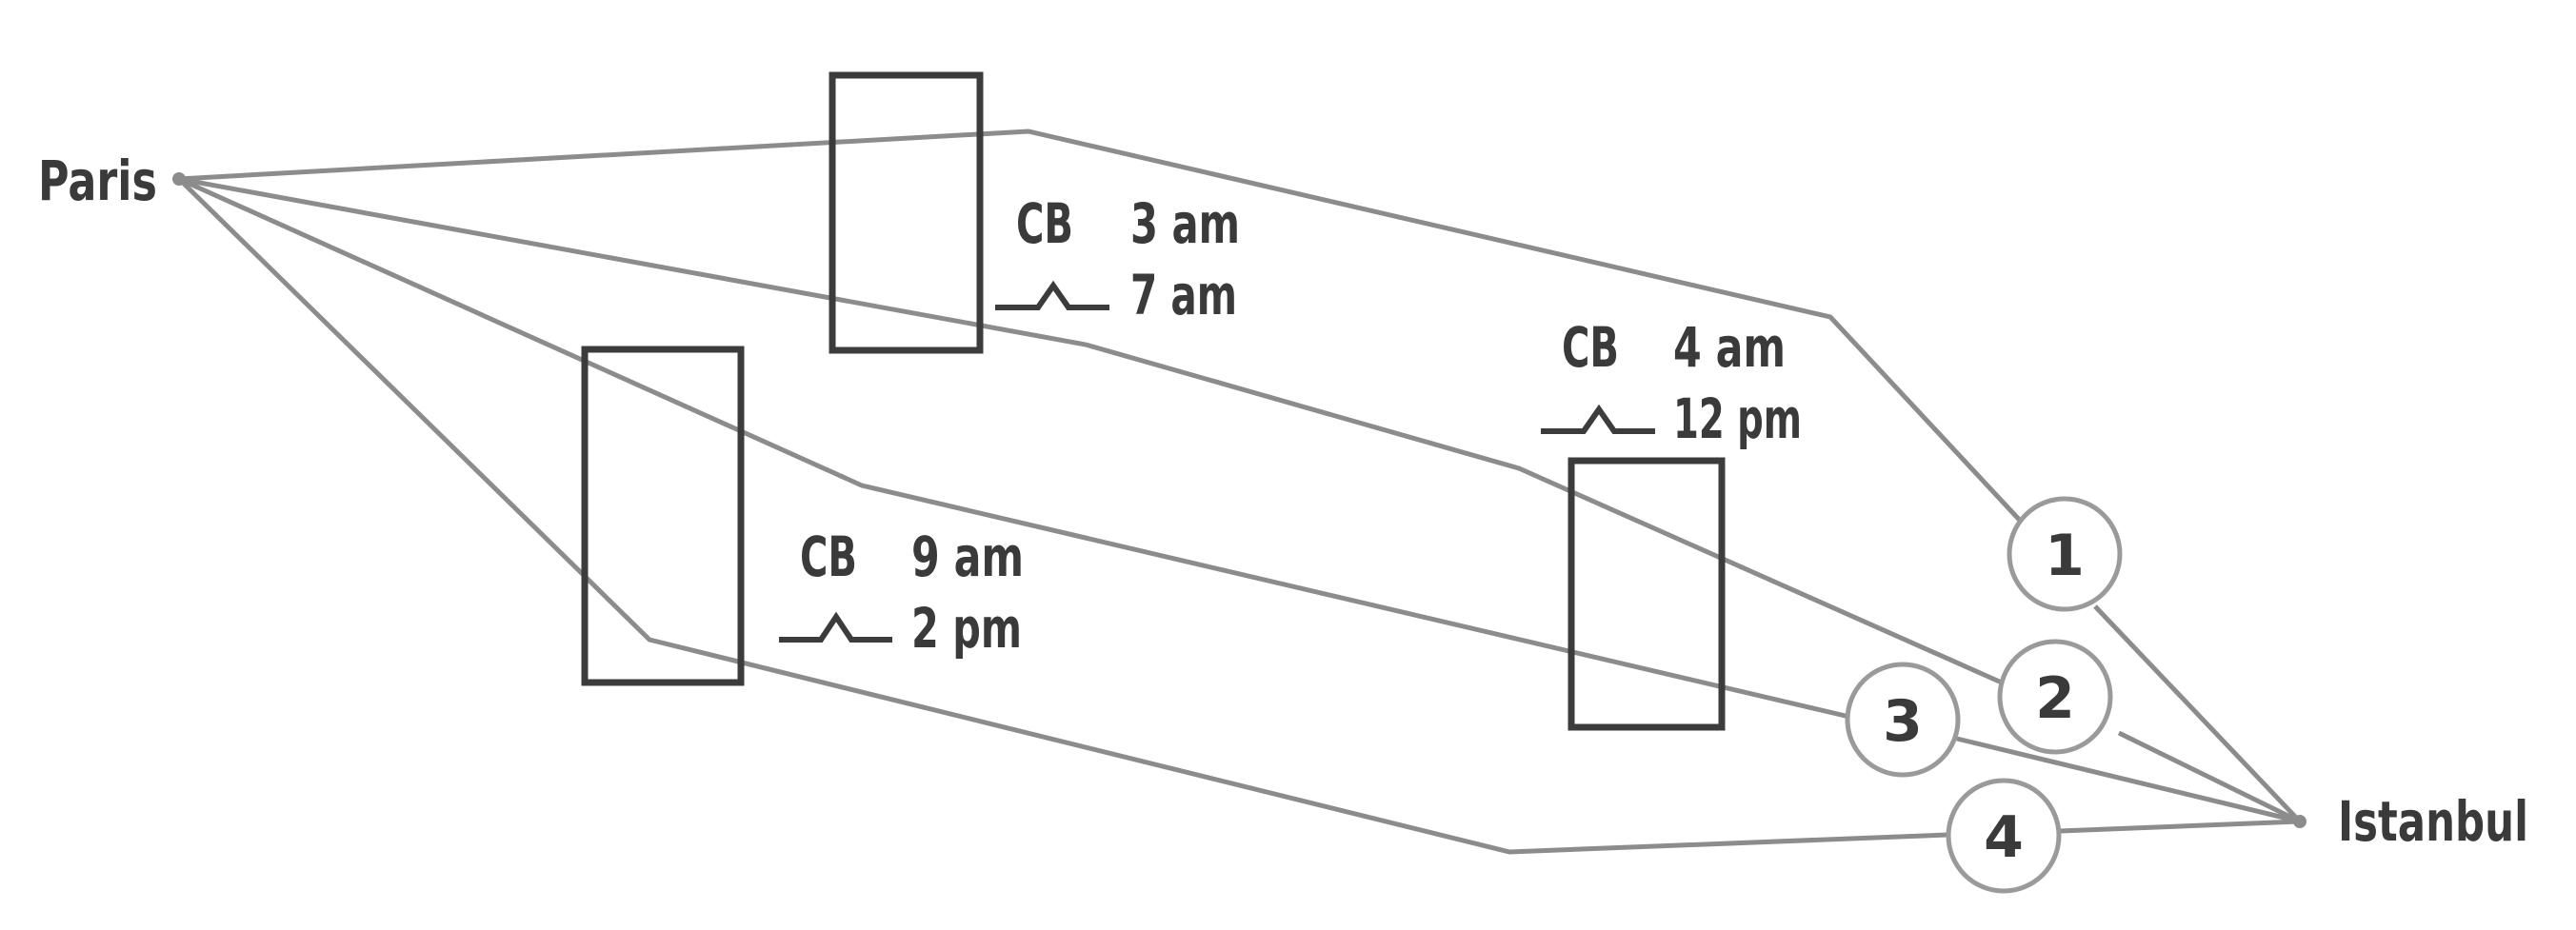  I want to click on istanbul-point, so click(2299, 821).